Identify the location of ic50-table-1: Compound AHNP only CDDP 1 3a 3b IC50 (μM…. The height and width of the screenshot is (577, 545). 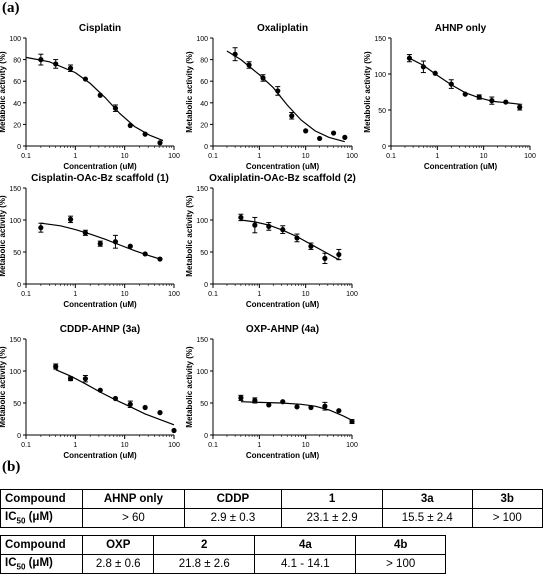
(271, 508).